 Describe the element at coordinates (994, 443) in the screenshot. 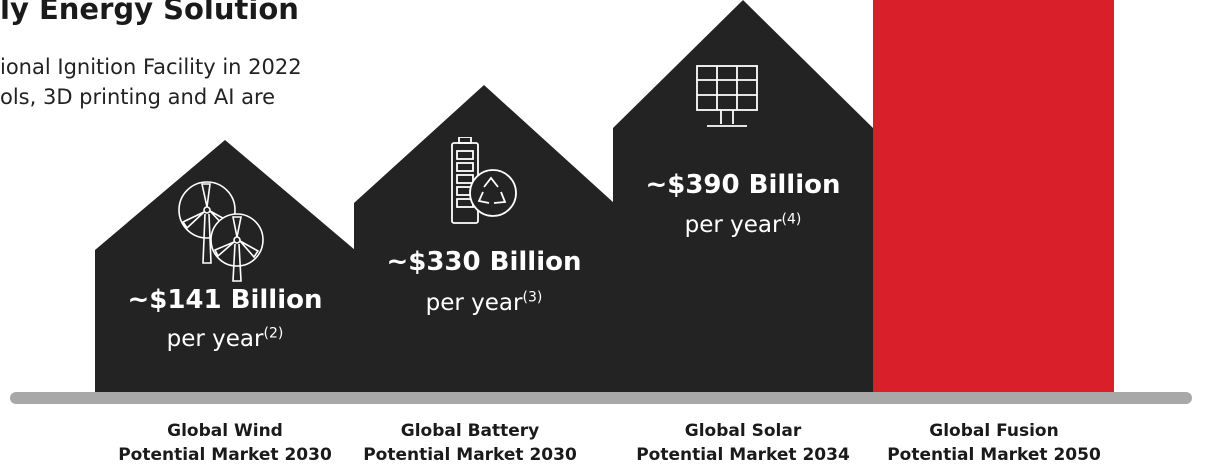

I see `fusion-market-label: Global Fusion Potential Market 2050` at that location.